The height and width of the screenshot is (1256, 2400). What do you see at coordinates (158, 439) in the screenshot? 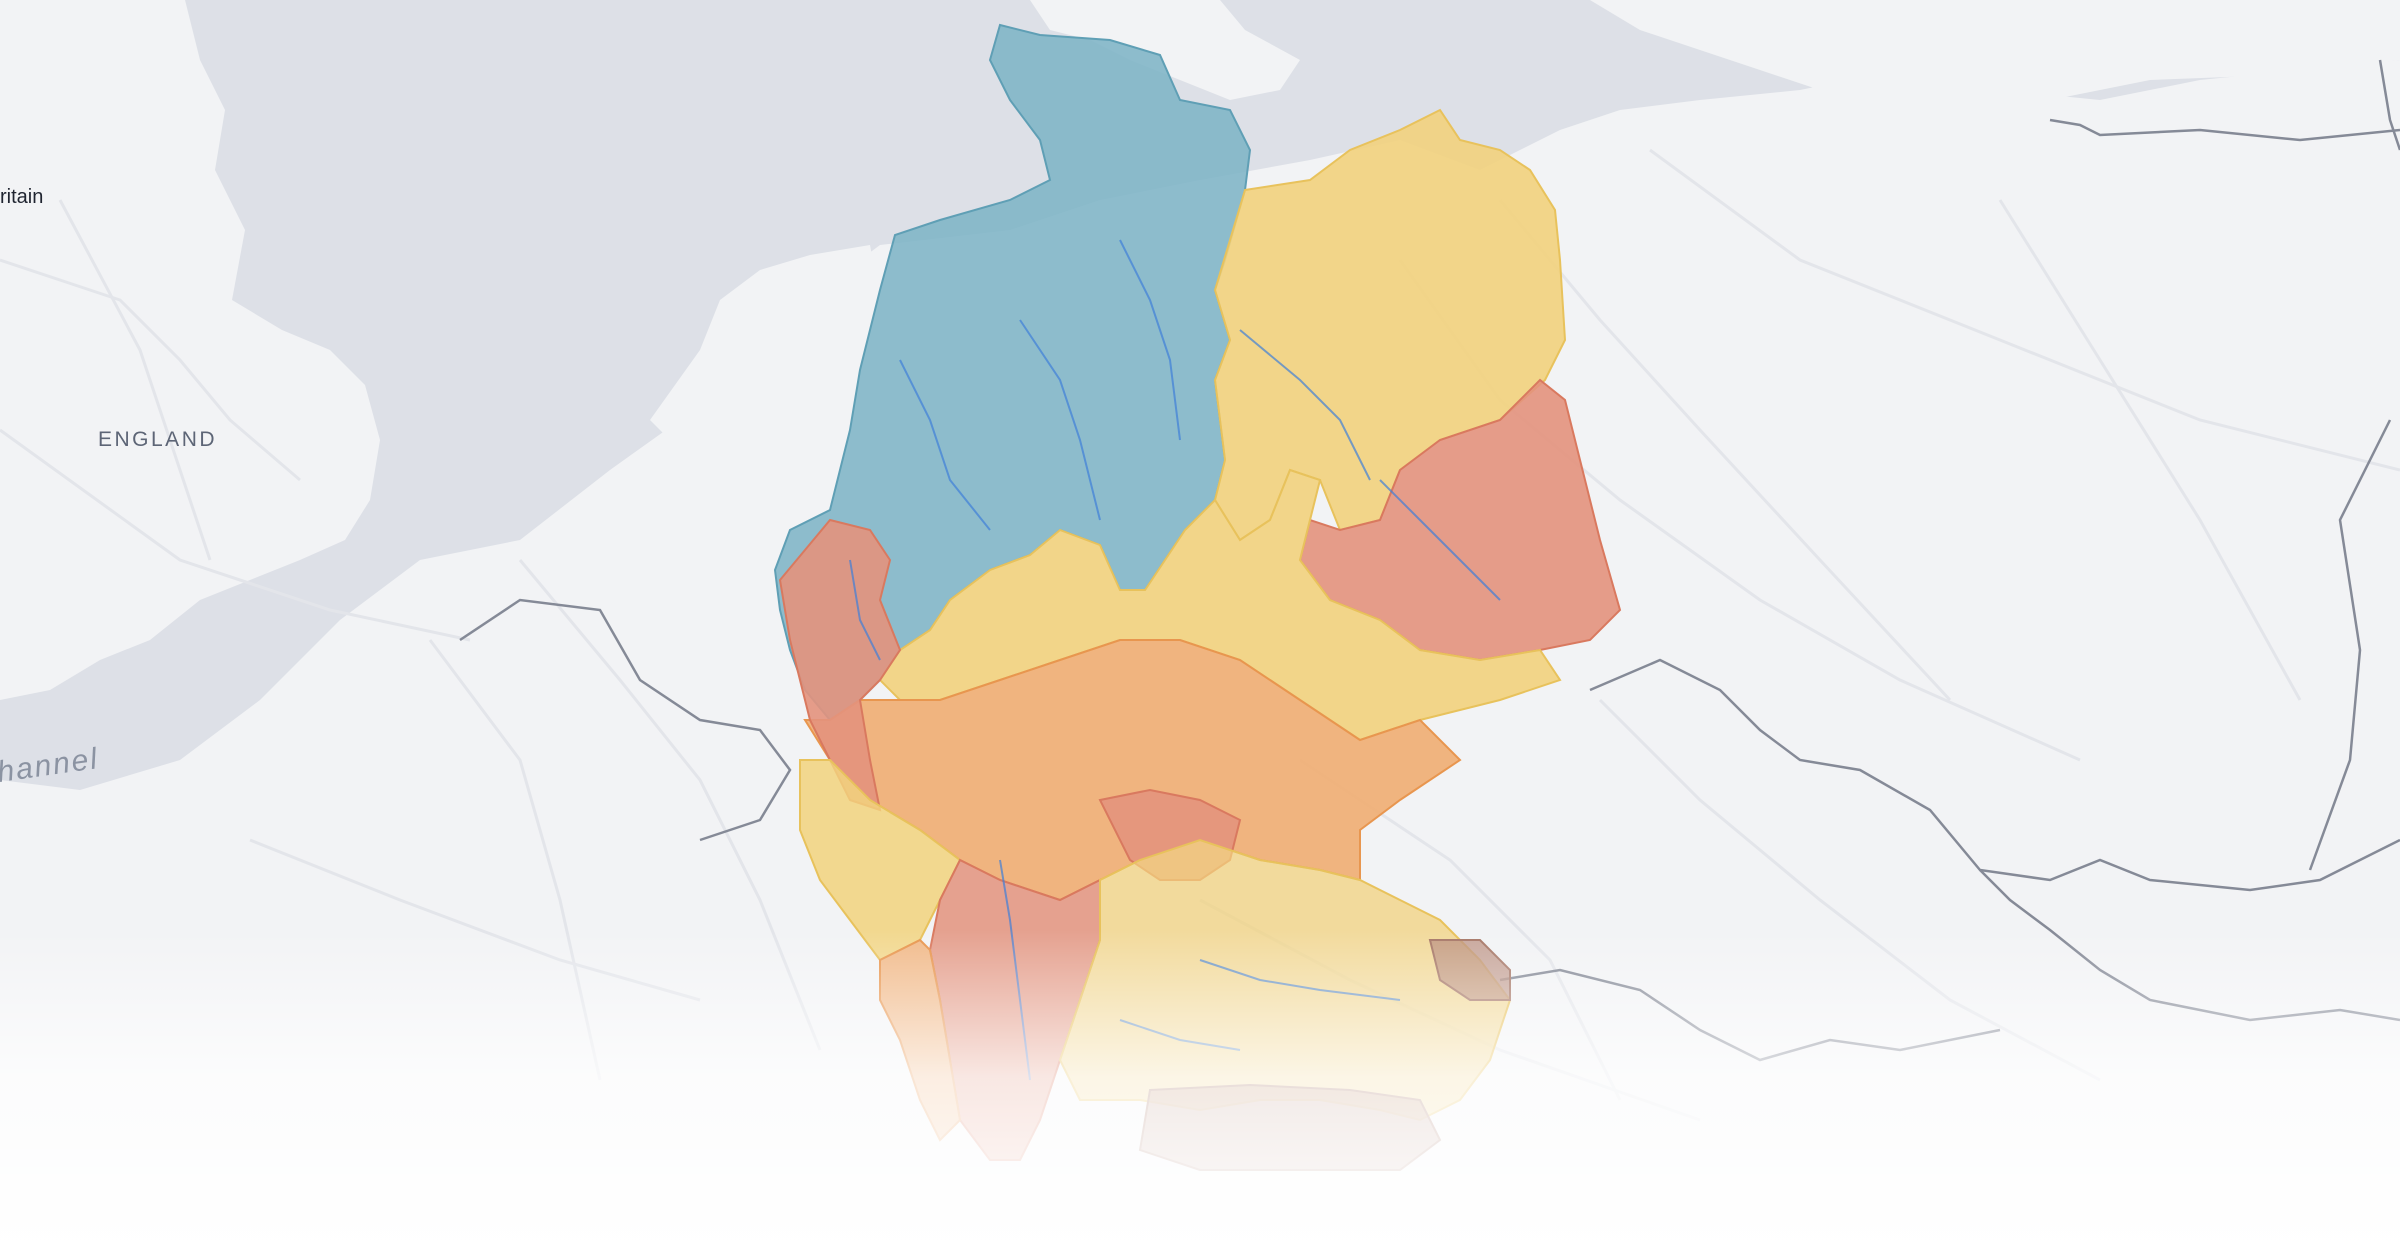
I see `label-england: ENGLAND` at bounding box center [158, 439].